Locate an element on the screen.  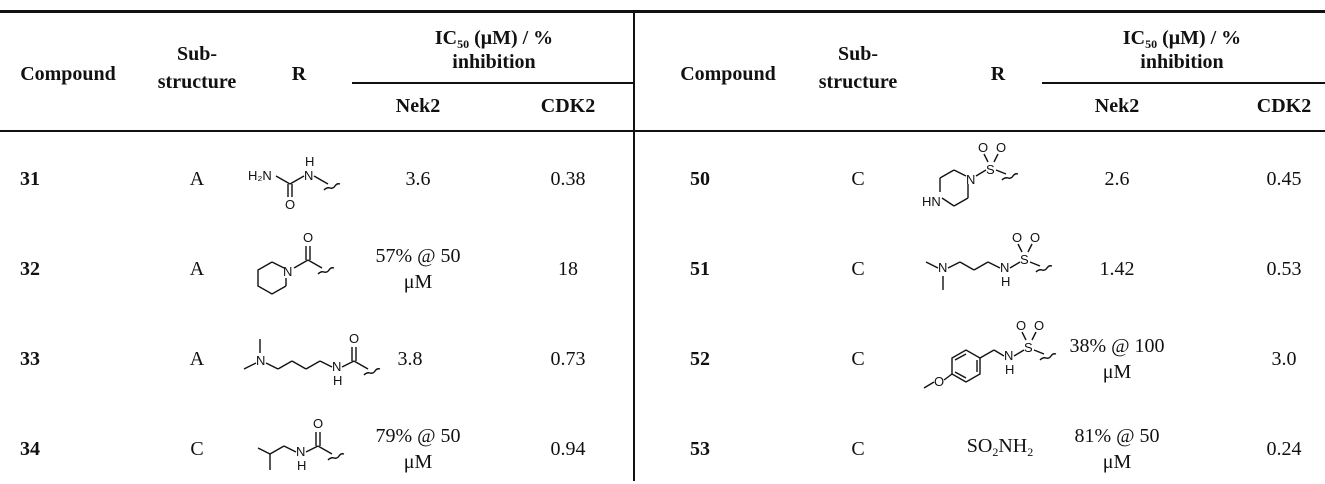
cdk2-value: 0.45 is located at coordinates (1284, 179).